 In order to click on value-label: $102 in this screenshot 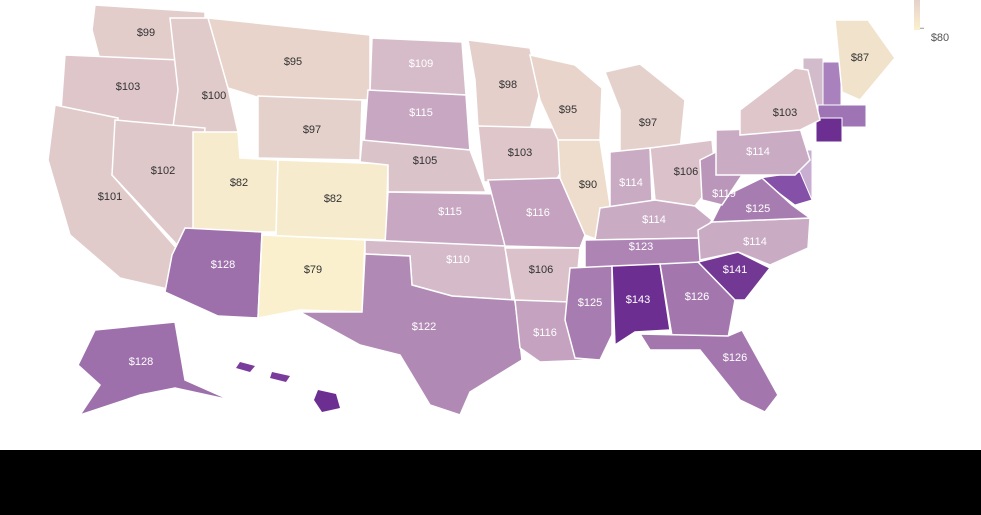, I will do `click(163, 171)`.